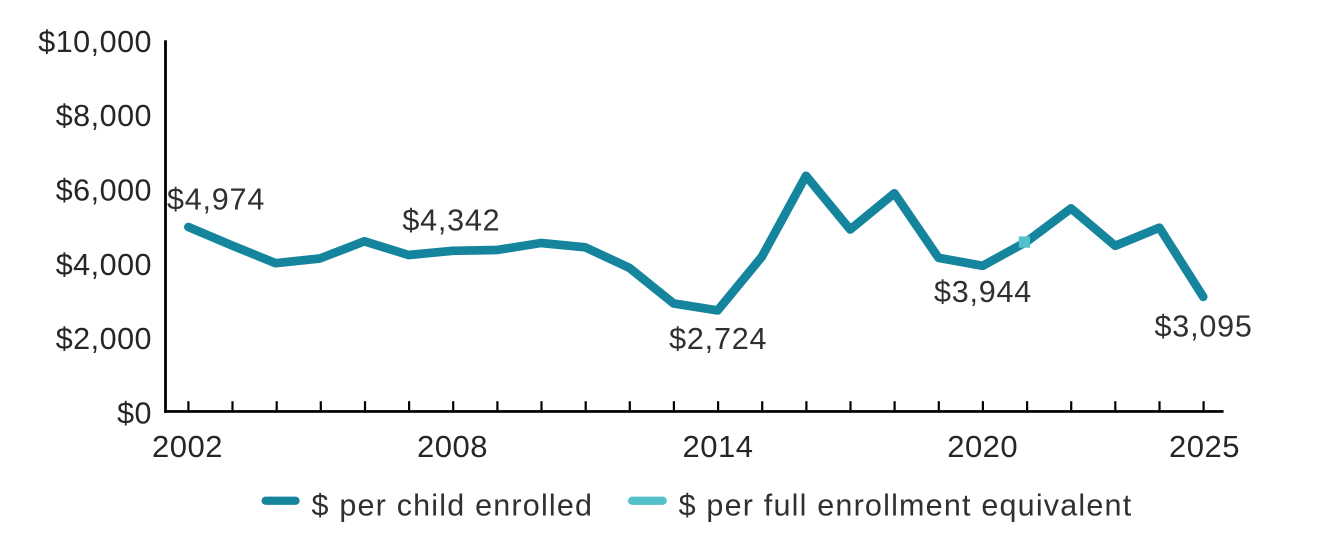 Image resolution: width=1334 pixels, height=541 pixels. I want to click on svg-text: 2020, so click(982, 446).